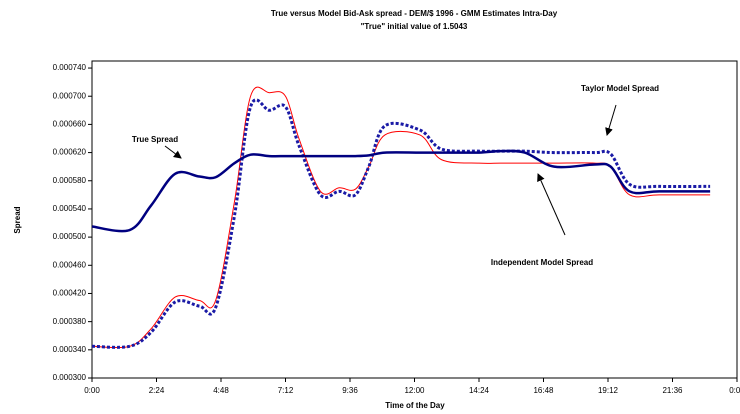  What do you see at coordinates (155, 139) in the screenshot?
I see `annotation: True Spread` at bounding box center [155, 139].